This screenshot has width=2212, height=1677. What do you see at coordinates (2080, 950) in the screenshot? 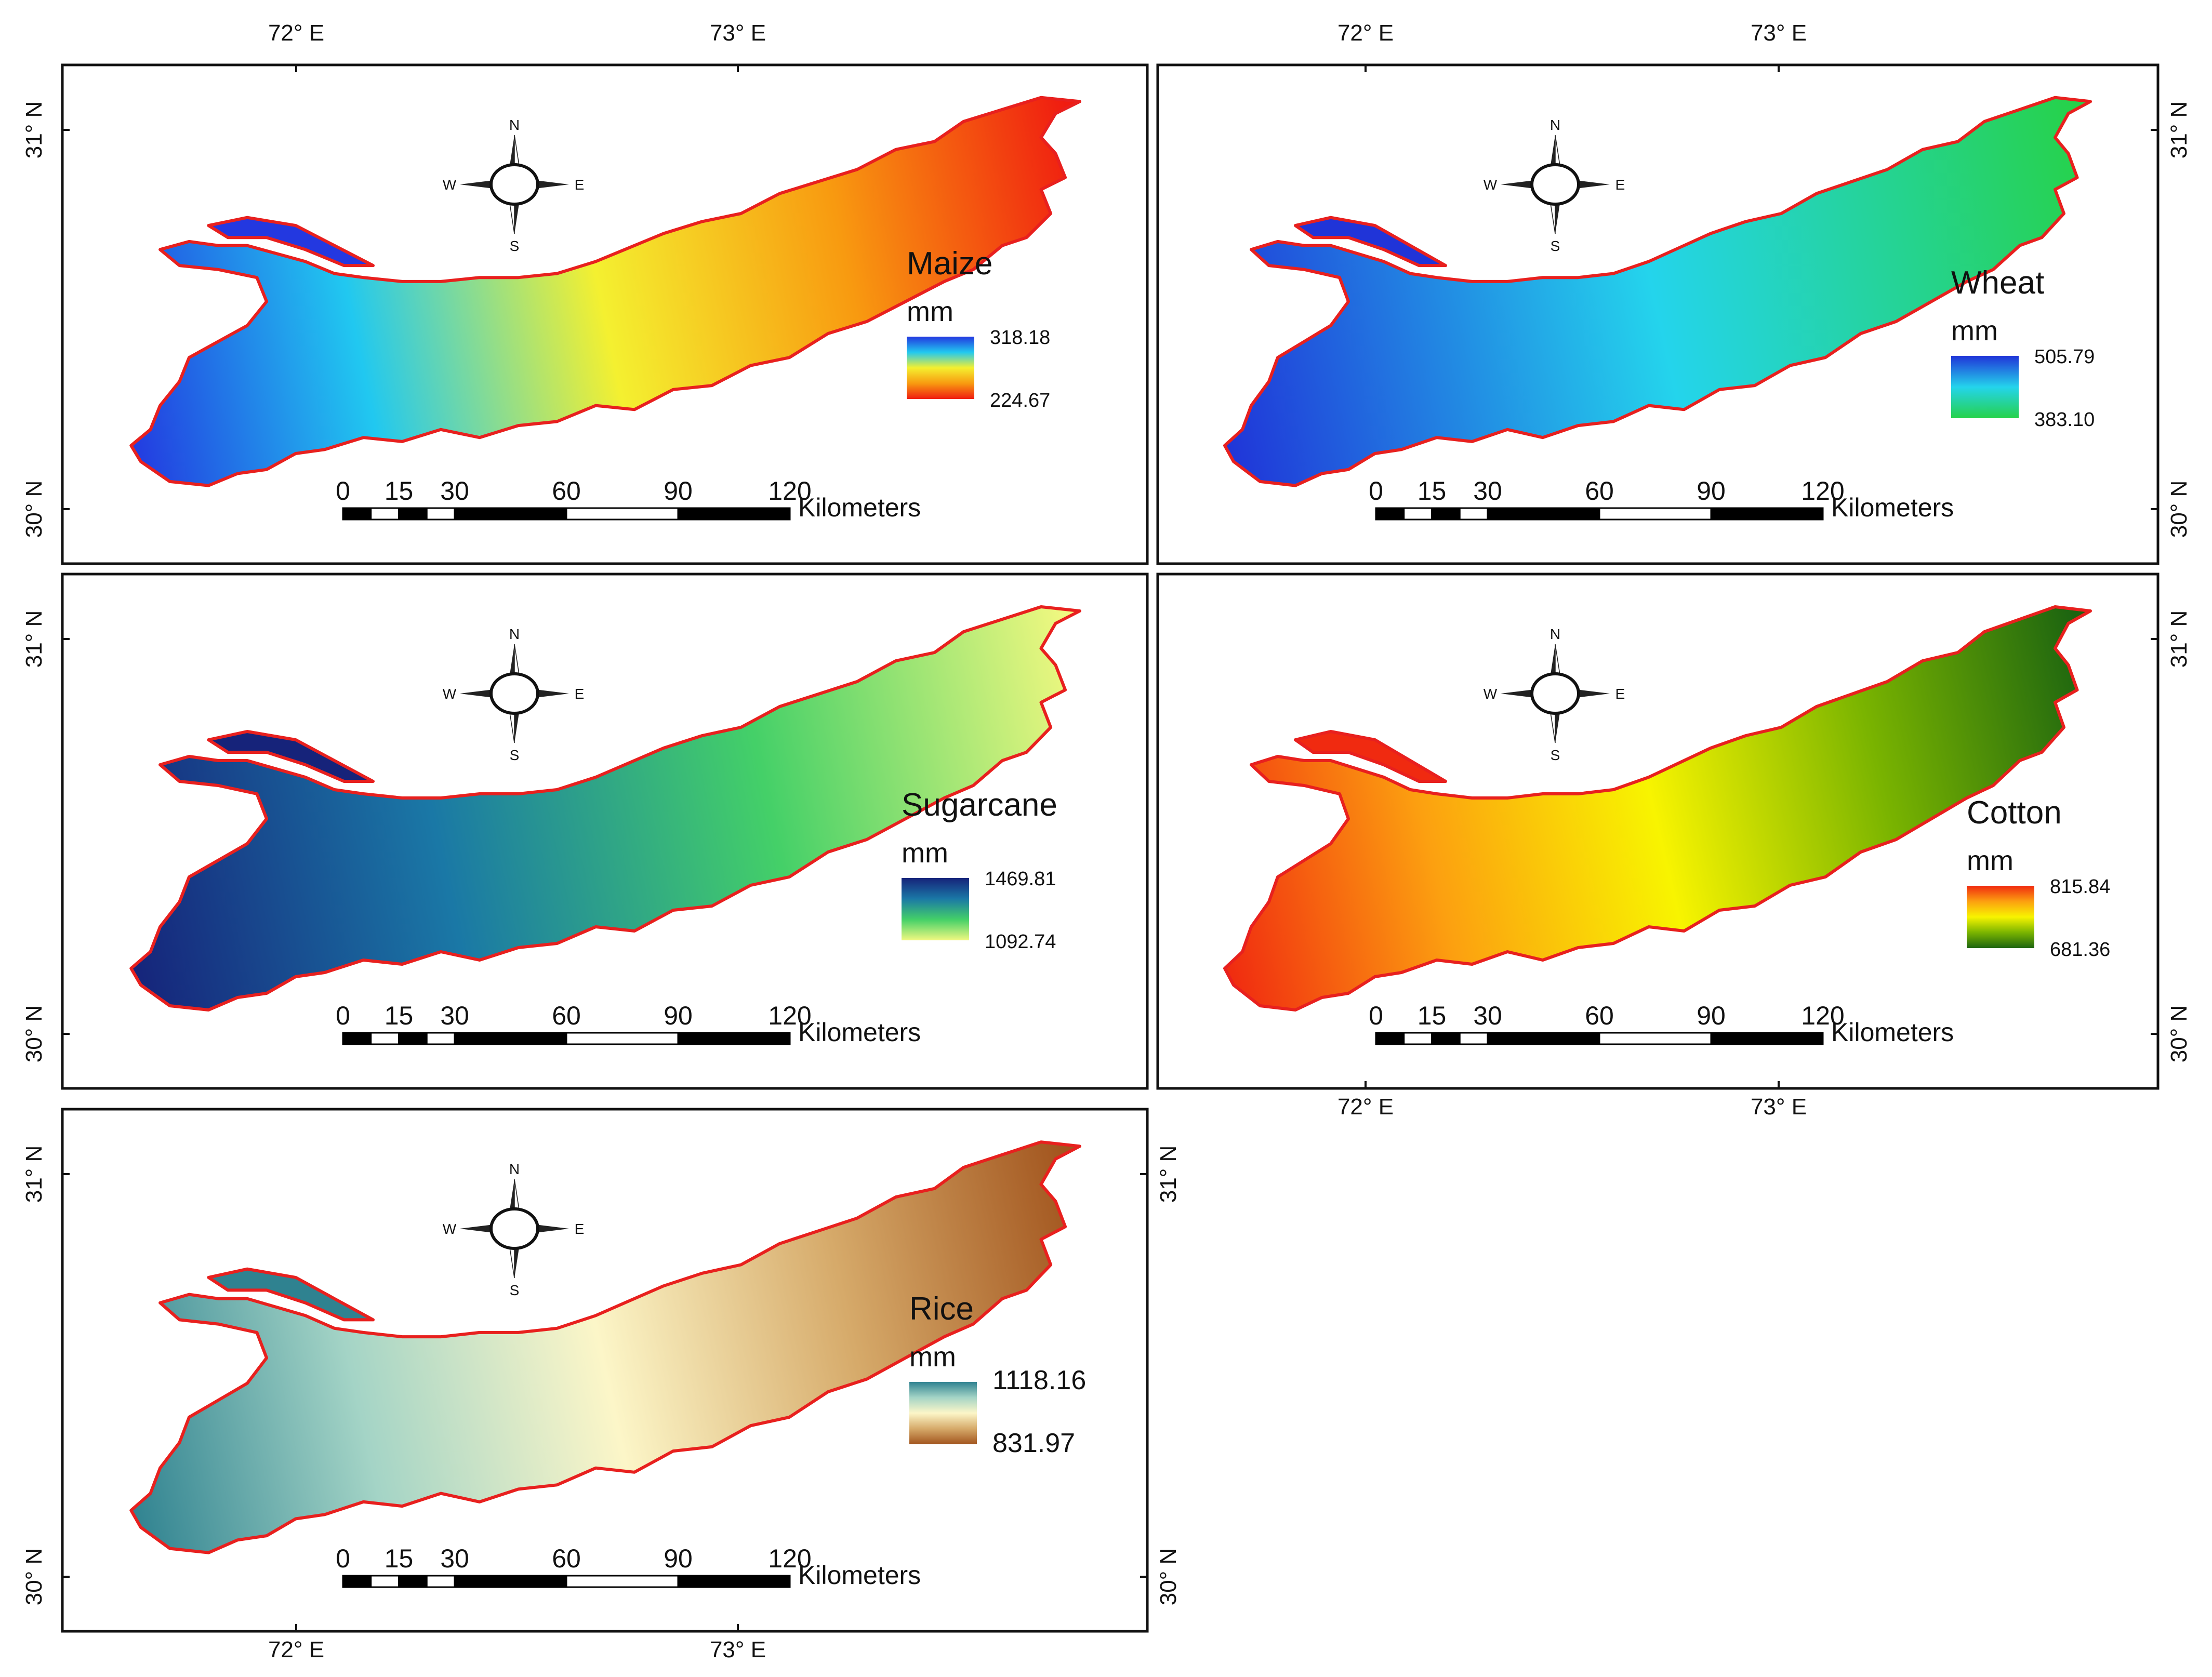
I see `legend-min-value: 681.36` at bounding box center [2080, 950].